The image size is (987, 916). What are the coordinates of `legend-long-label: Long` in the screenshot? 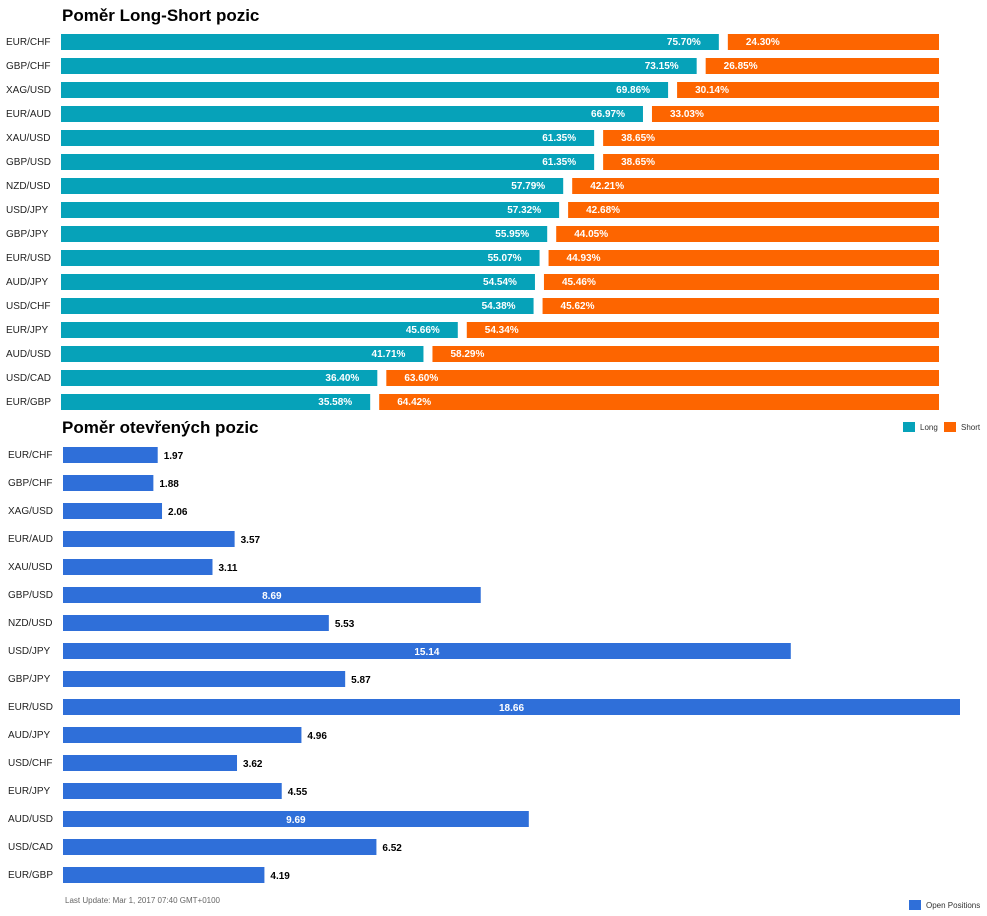 It's located at (929, 427).